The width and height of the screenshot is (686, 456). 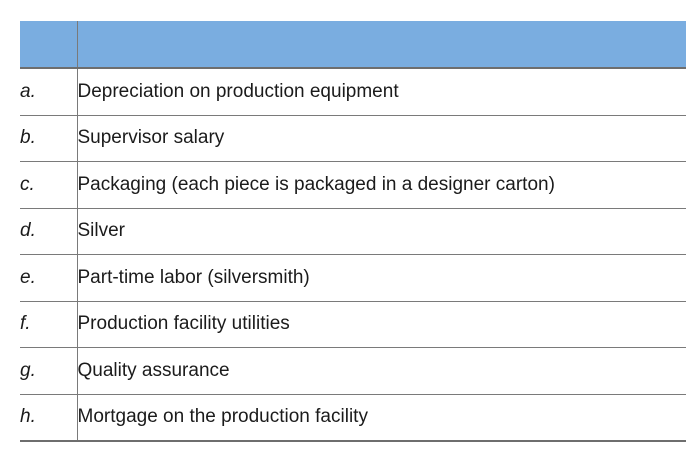 What do you see at coordinates (381, 92) in the screenshot?
I see `row-description: Depreciation on production equipment` at bounding box center [381, 92].